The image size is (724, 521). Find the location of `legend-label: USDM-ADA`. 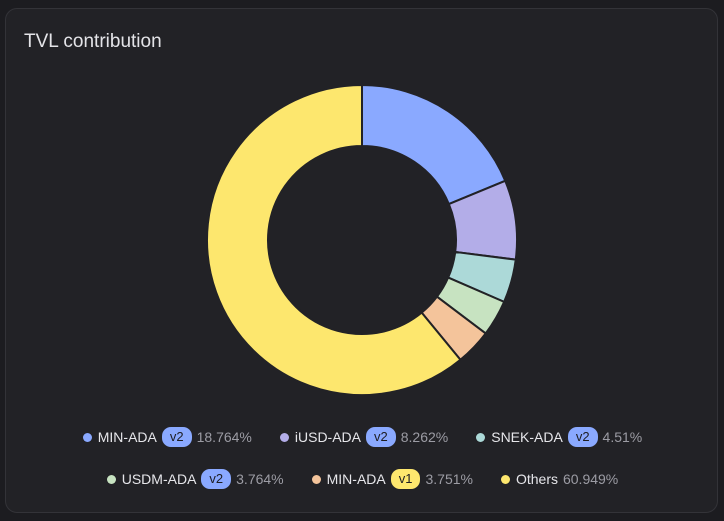

legend-label: USDM-ADA is located at coordinates (159, 479).